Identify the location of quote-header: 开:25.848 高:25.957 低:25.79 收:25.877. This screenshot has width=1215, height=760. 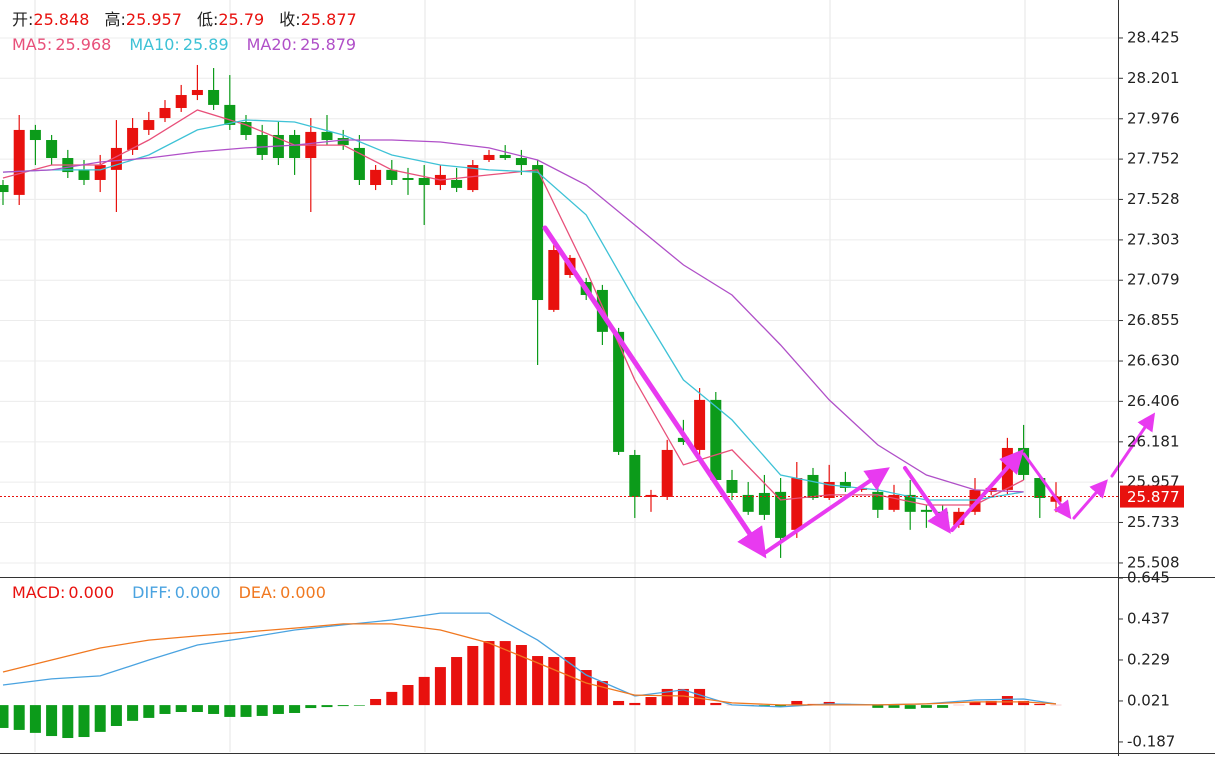
(184, 19).